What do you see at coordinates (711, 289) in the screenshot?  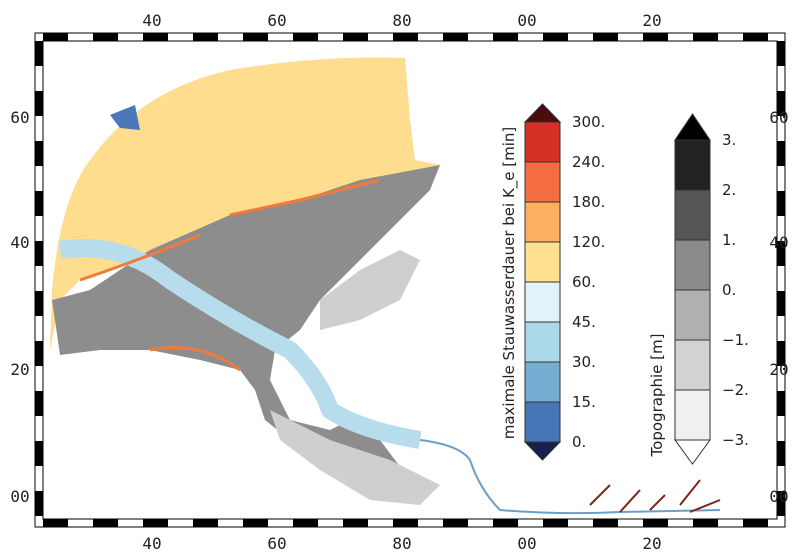 I see `topography-legend: 3. 2. 1. 0. −1. −2. −3.` at bounding box center [711, 289].